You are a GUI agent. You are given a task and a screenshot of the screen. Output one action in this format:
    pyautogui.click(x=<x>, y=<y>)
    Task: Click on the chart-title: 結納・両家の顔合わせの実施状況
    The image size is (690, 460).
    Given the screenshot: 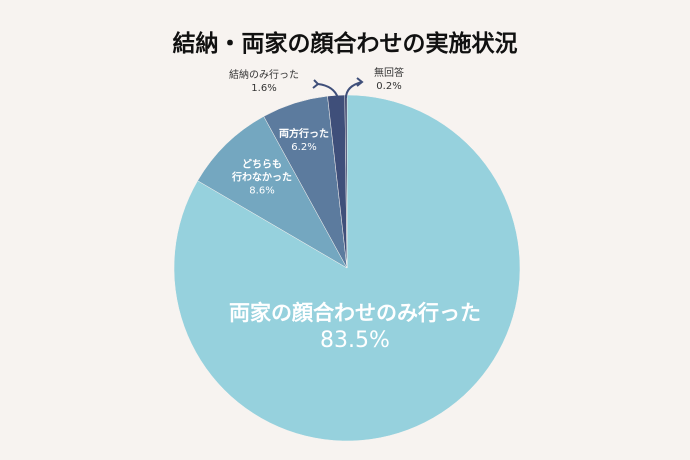 What is the action you would take?
    pyautogui.click(x=345, y=44)
    